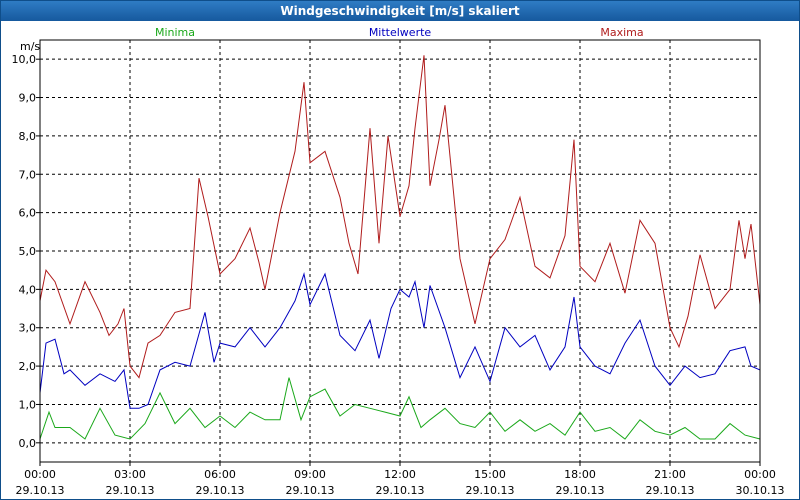 The image size is (800, 500). I want to click on y-axis-label: m/s, so click(30, 46).